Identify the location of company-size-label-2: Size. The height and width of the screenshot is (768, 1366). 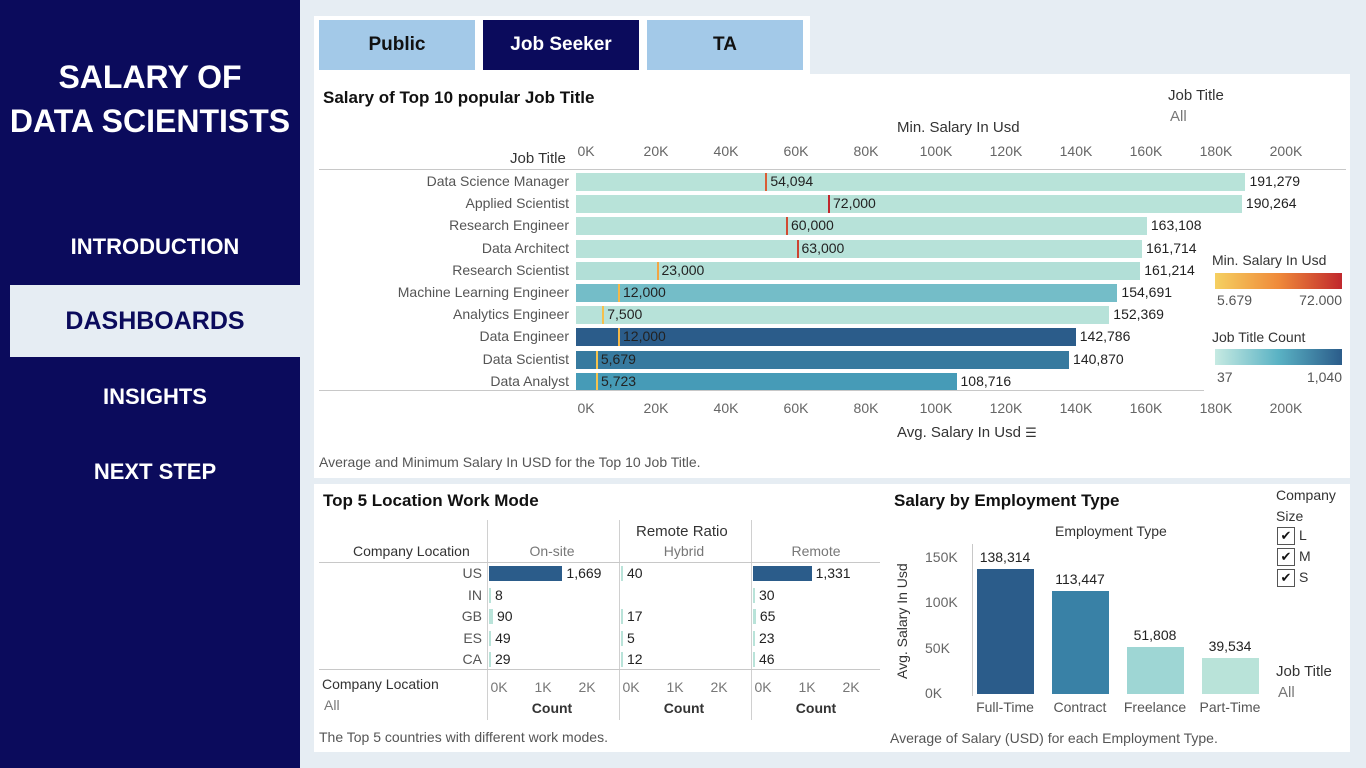
(1290, 516).